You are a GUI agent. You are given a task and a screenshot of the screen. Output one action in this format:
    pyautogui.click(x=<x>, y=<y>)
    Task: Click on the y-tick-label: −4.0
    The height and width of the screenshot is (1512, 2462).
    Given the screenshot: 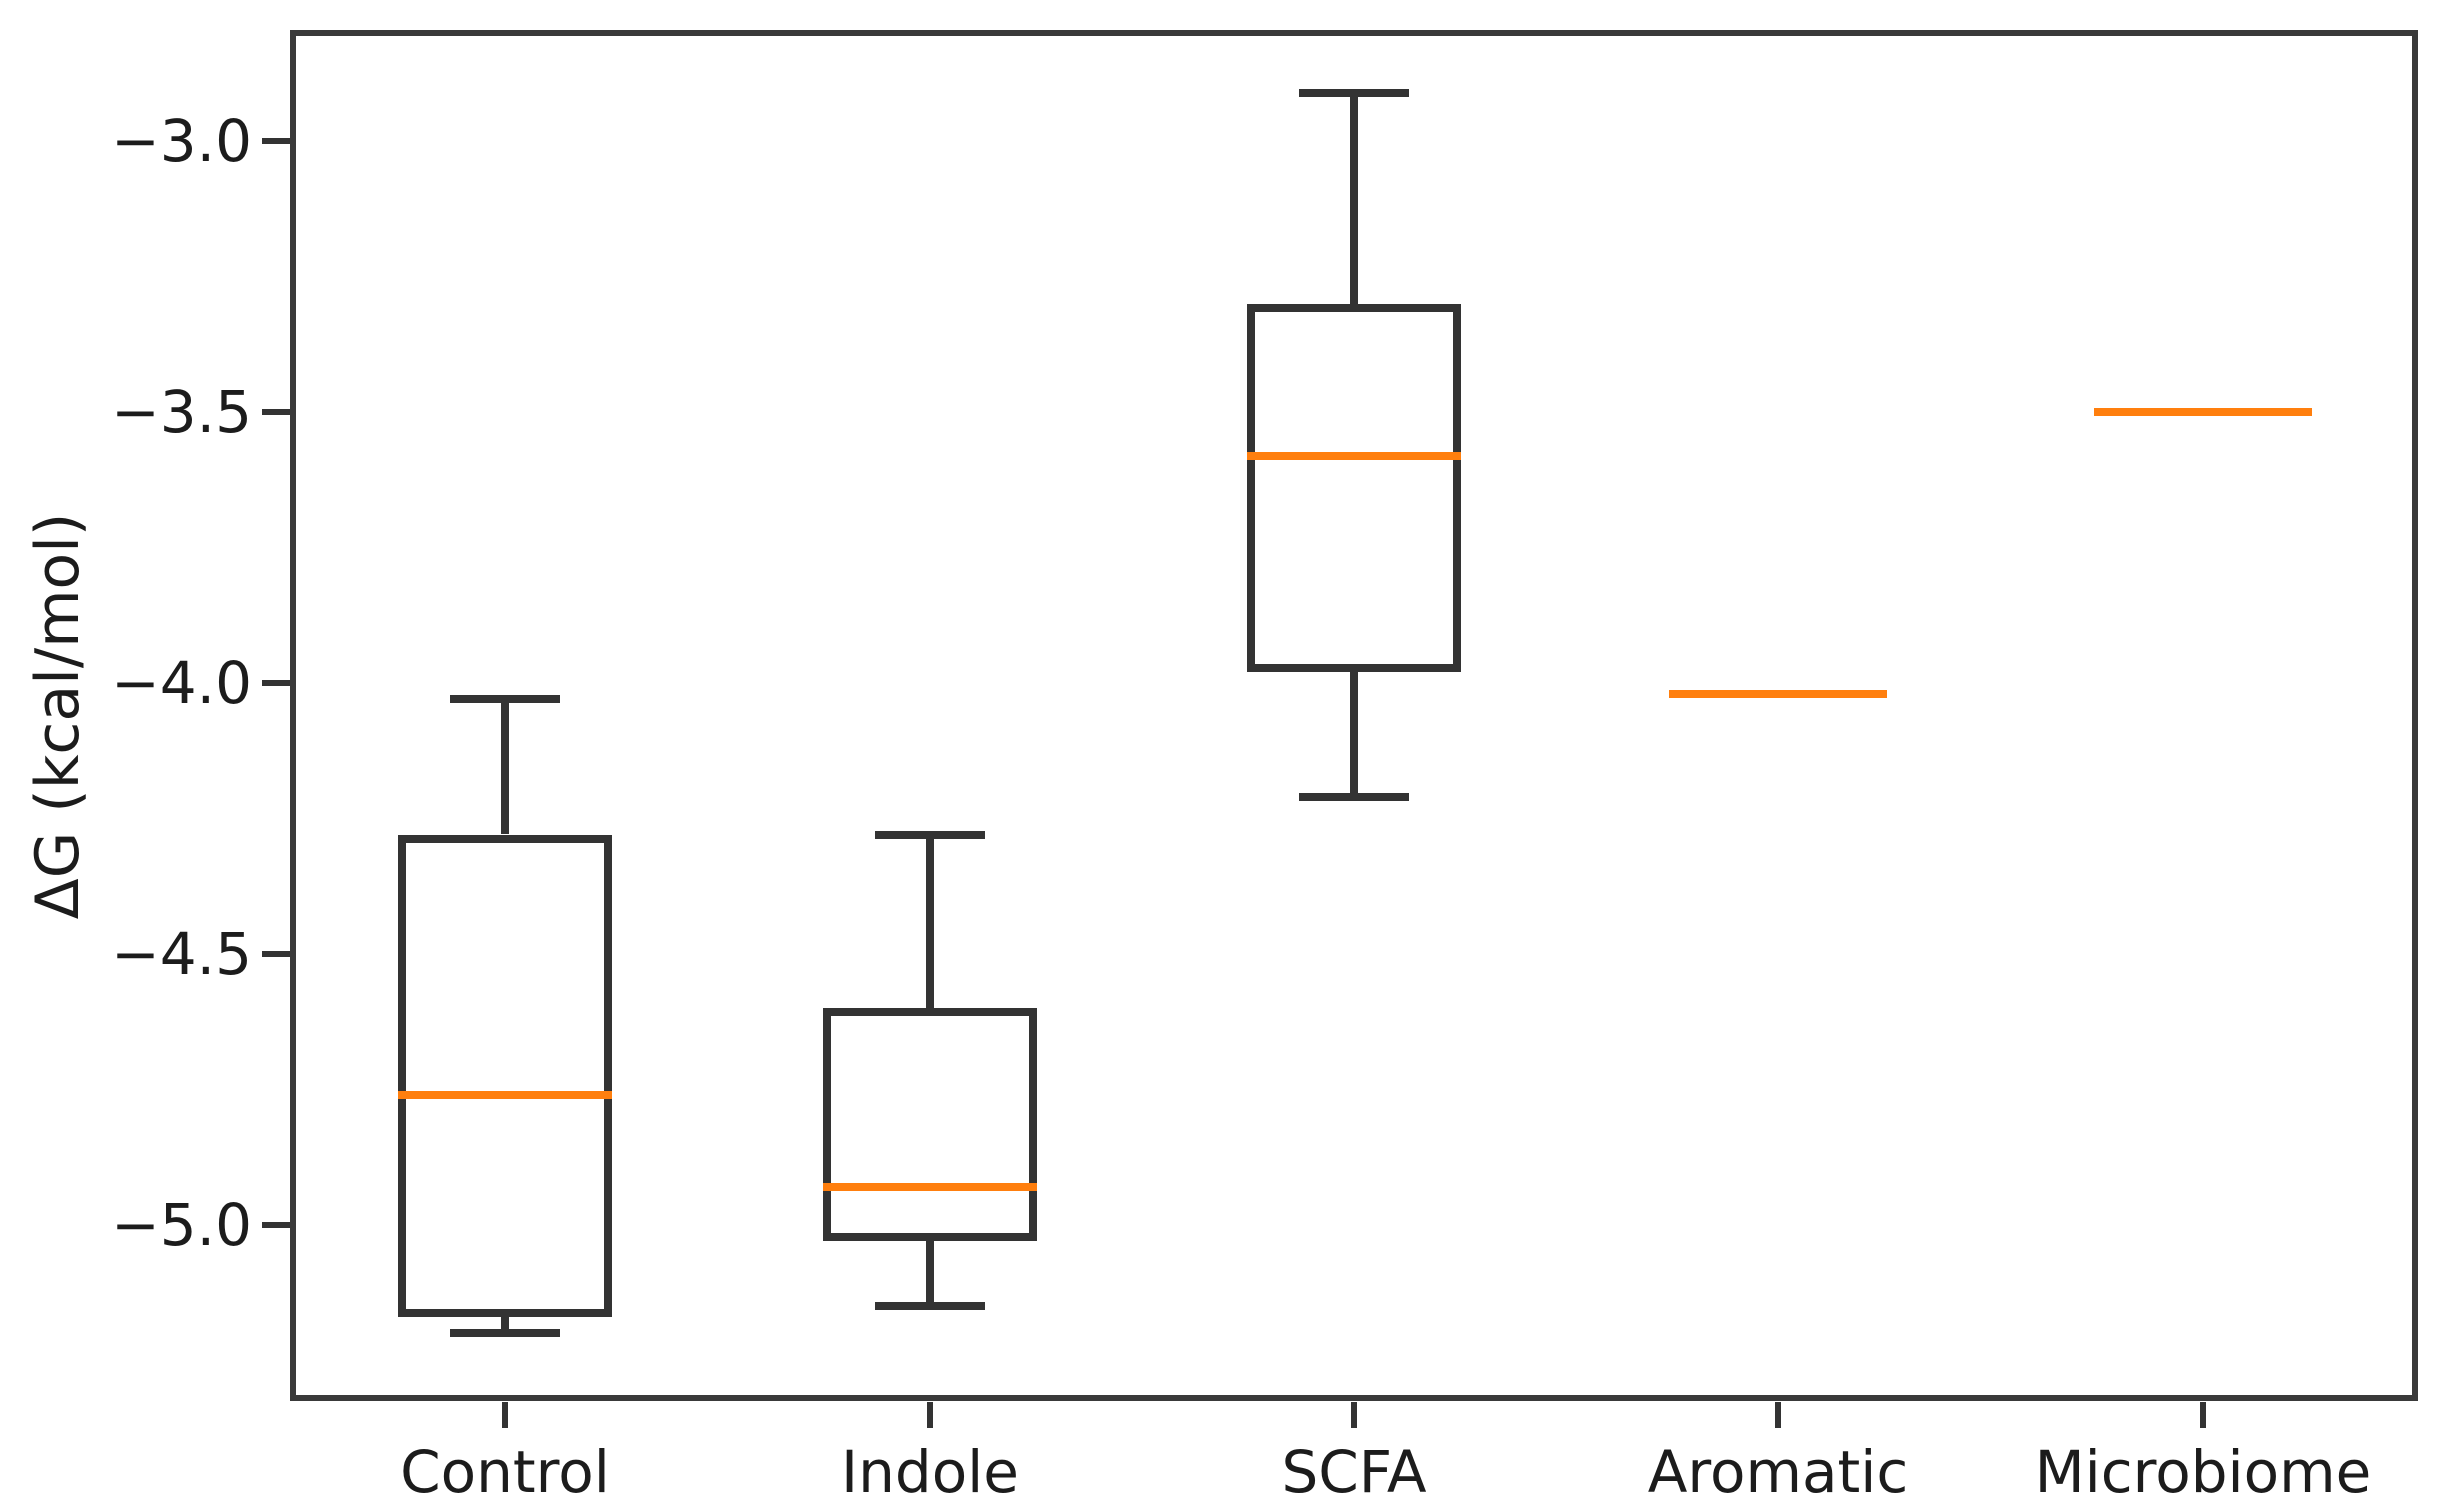 What is the action you would take?
    pyautogui.click(x=181, y=683)
    